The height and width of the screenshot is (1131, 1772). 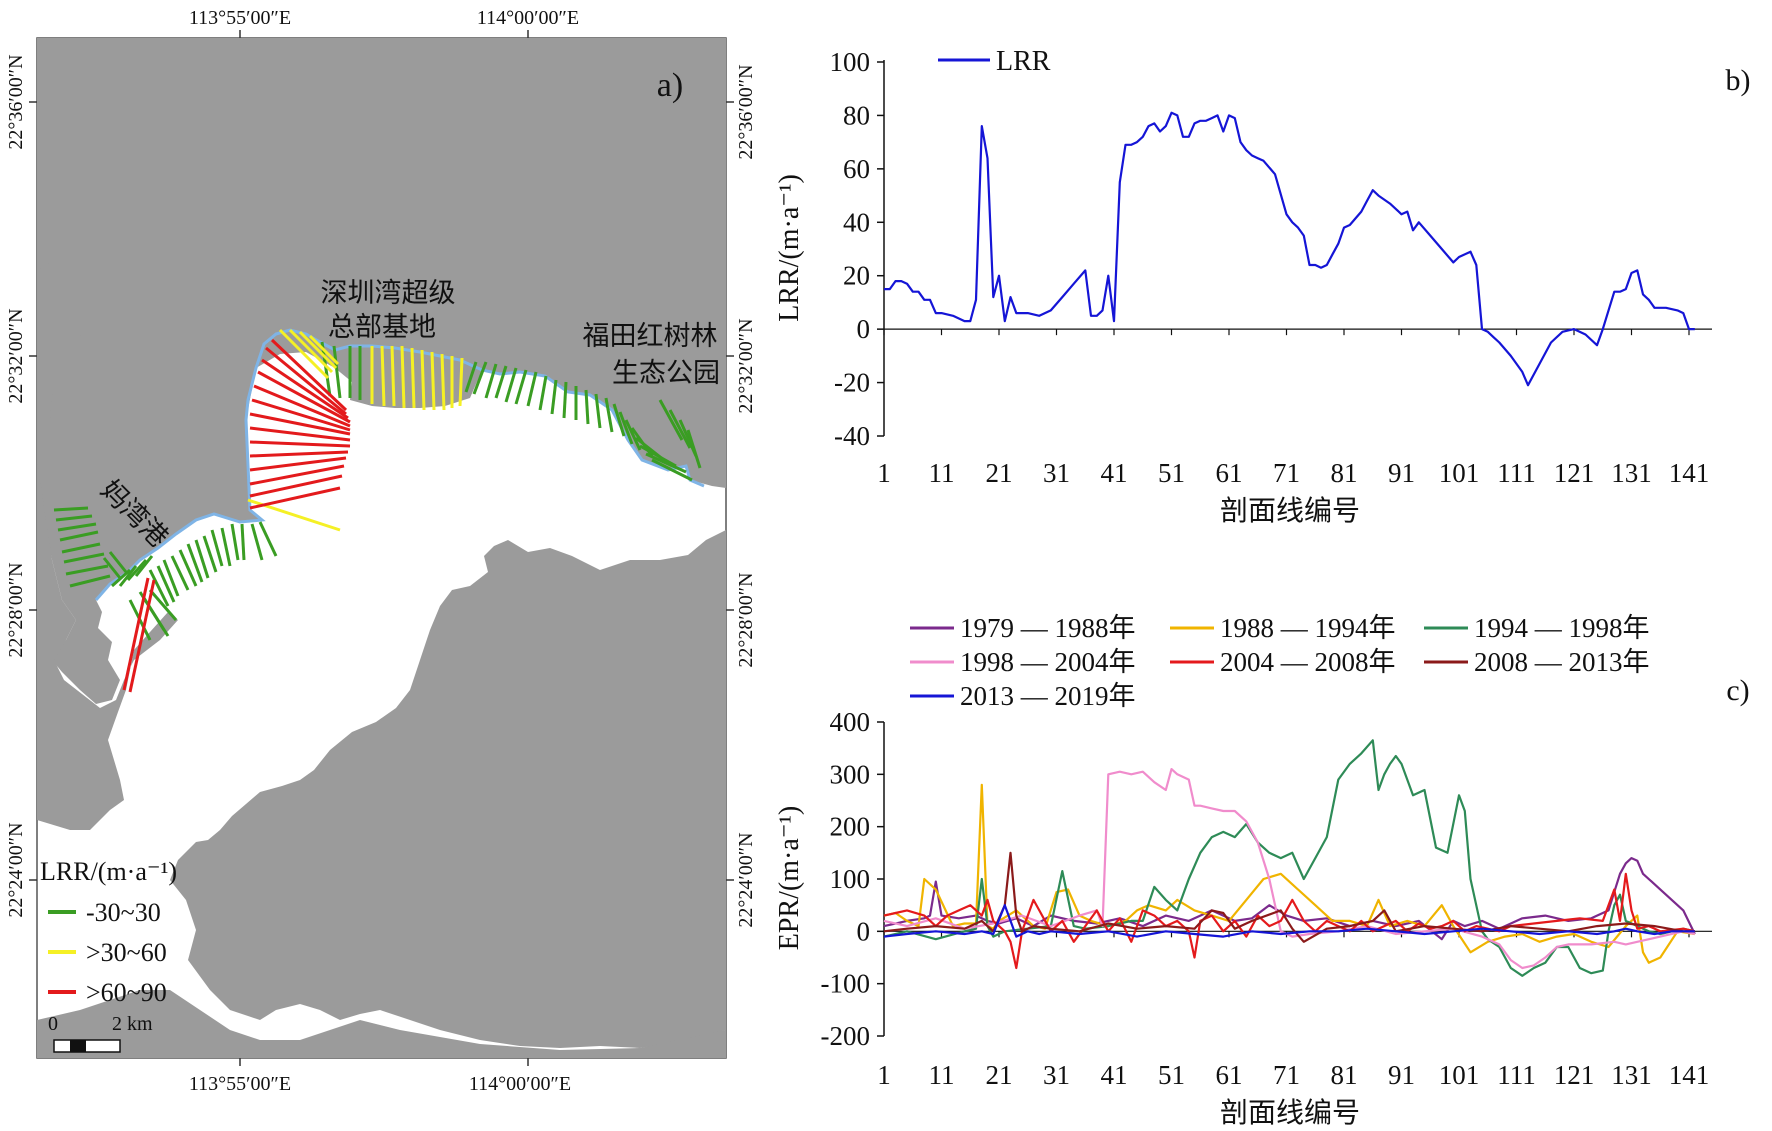 I want to click on panel-c-label: c), so click(x=1737, y=690).